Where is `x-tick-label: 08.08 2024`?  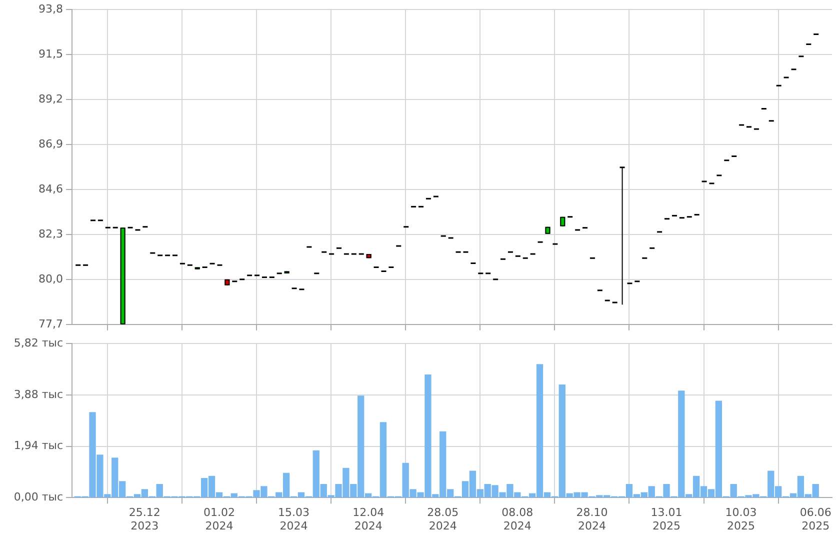 x-tick-label: 08.08 2024 is located at coordinates (518, 519).